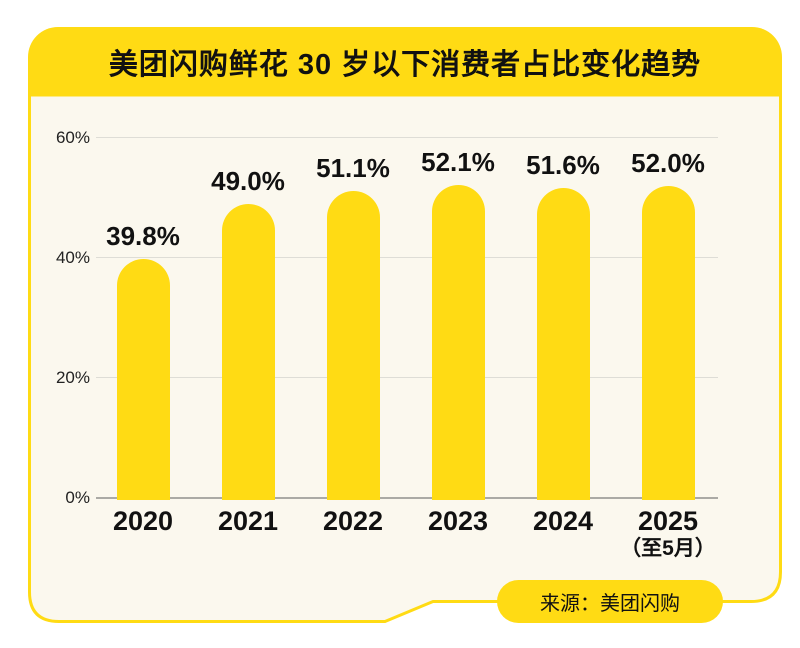 The height and width of the screenshot is (648, 800). Describe the element at coordinates (72, 137) in the screenshot. I see `y-axis-tick-label: 60%` at that location.